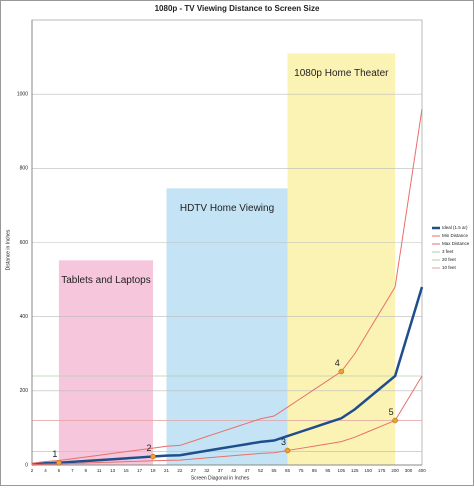  What do you see at coordinates (99, 470) in the screenshot?
I see `x-tick-label: 11` at bounding box center [99, 470].